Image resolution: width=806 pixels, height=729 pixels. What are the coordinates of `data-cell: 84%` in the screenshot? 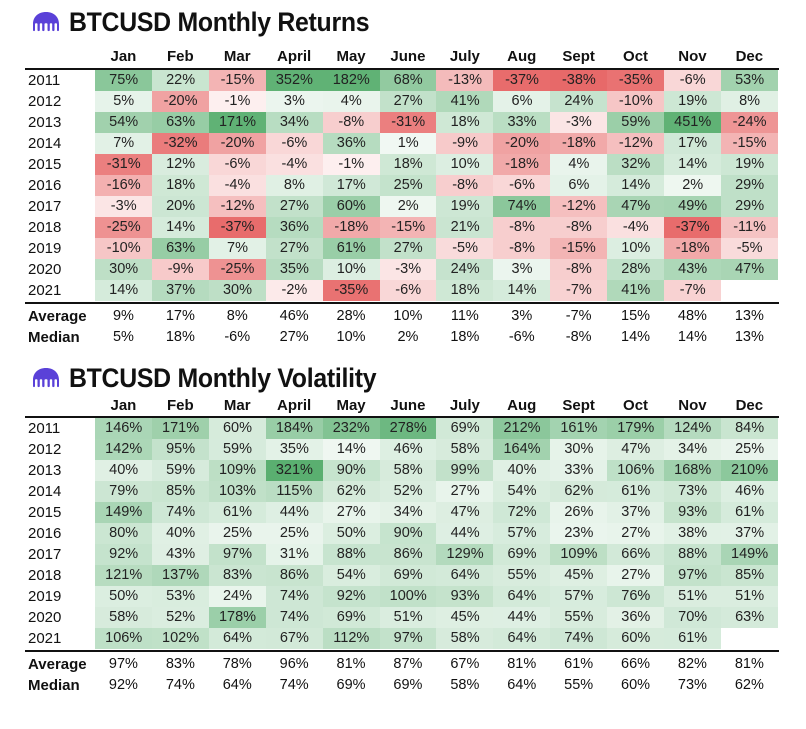 It's located at (749, 428).